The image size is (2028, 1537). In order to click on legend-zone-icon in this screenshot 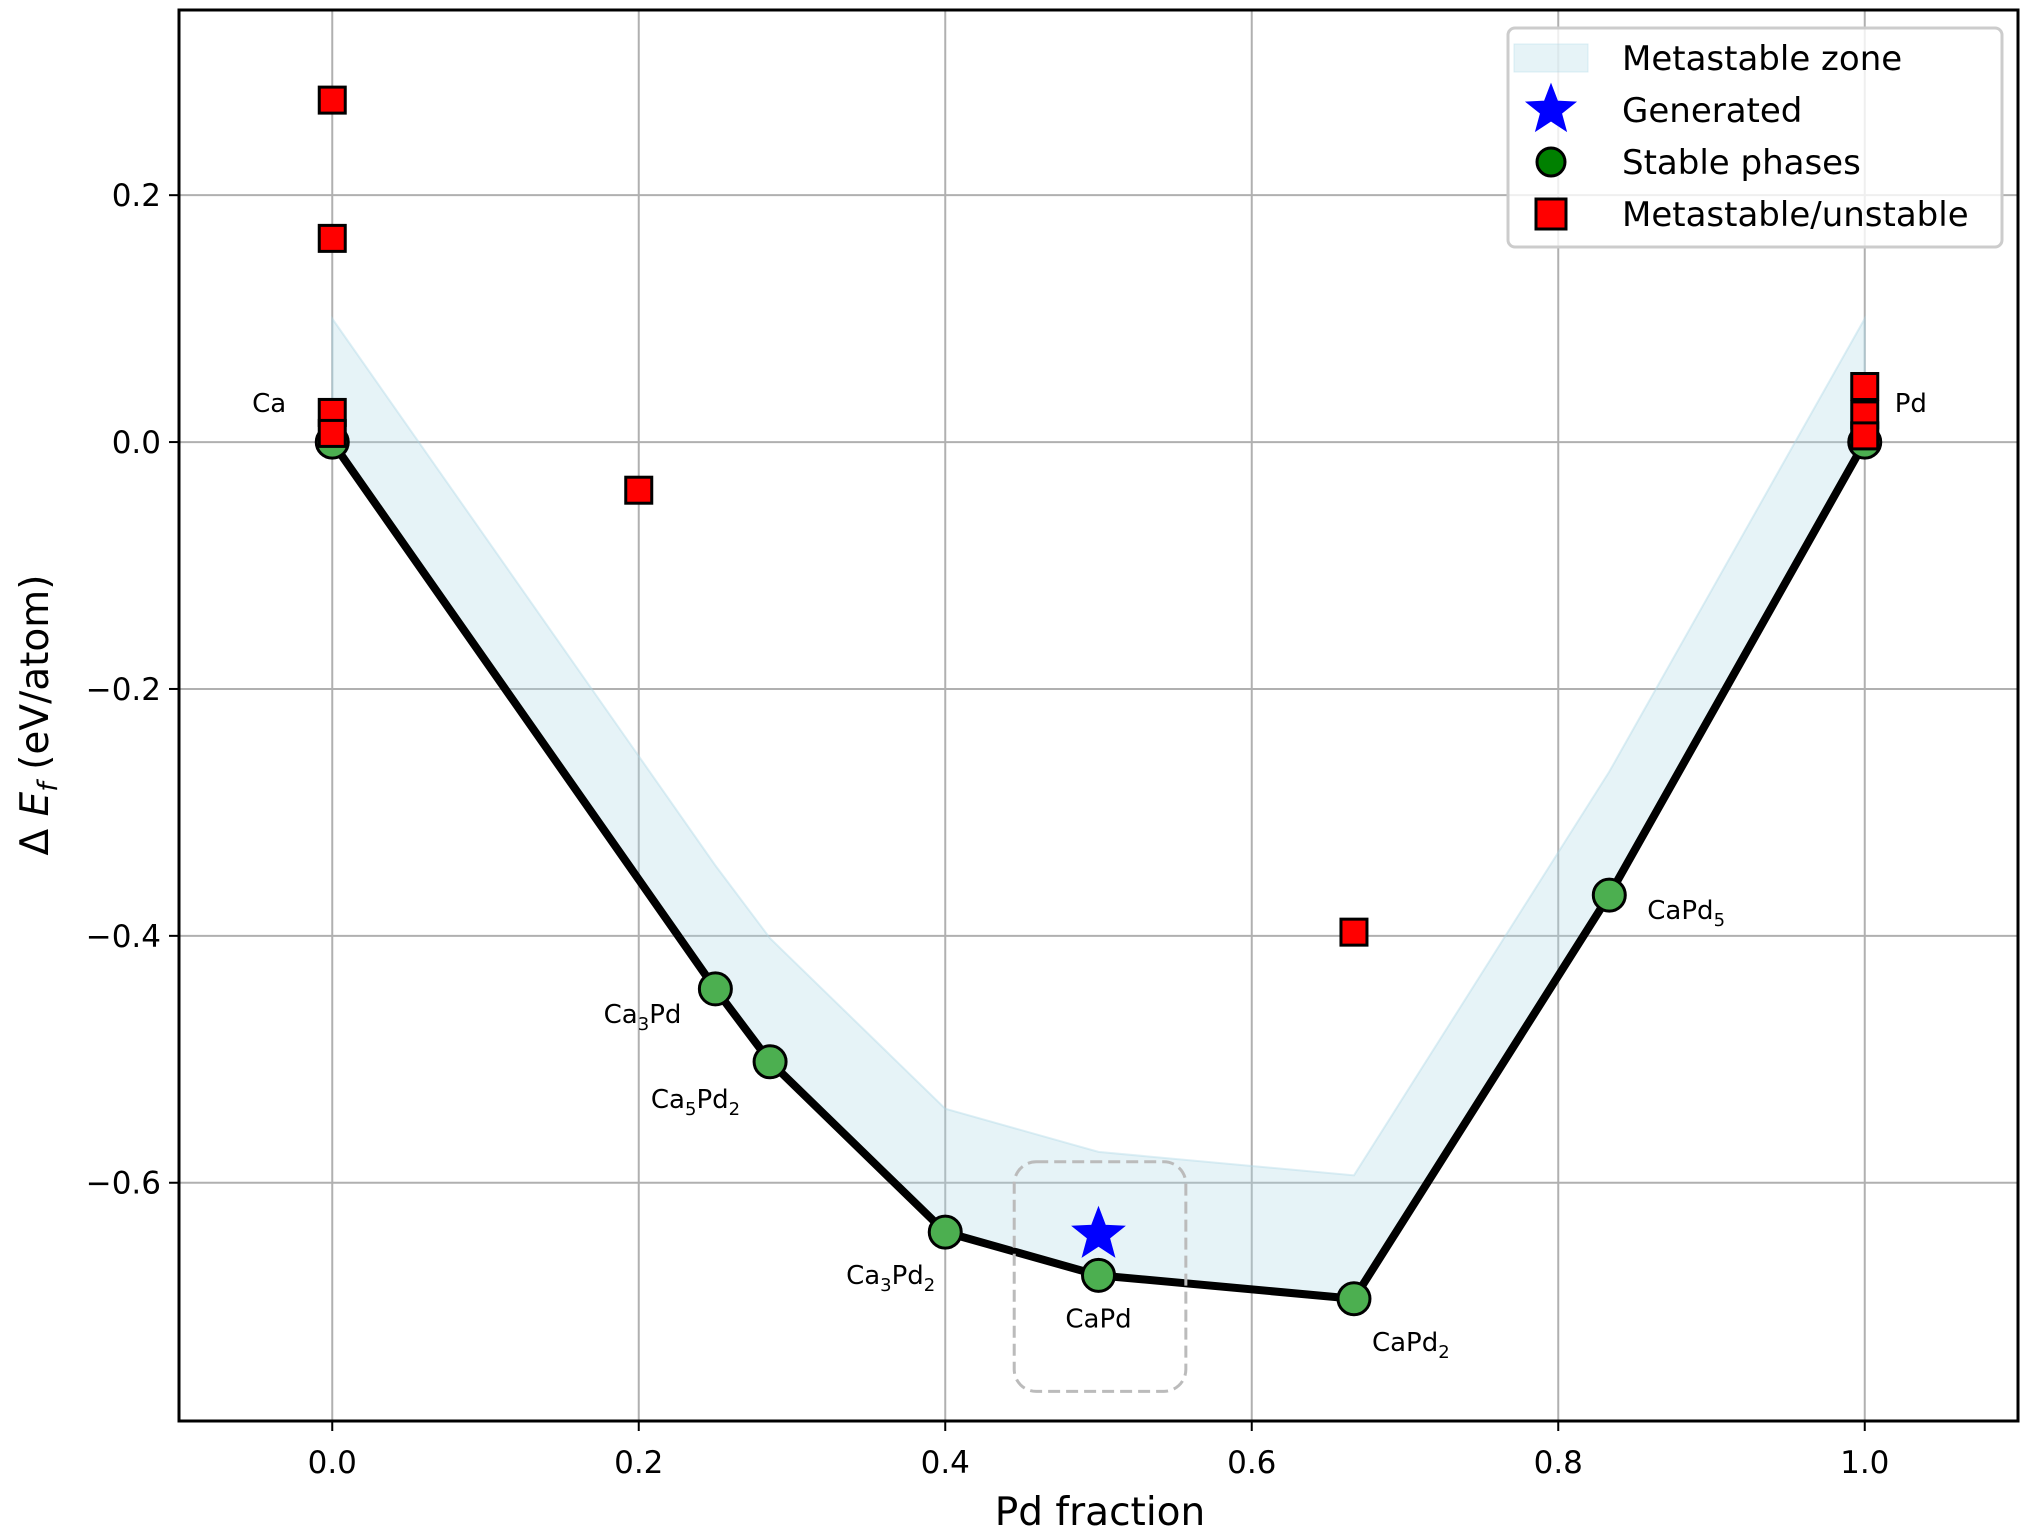, I will do `click(1551, 58)`.